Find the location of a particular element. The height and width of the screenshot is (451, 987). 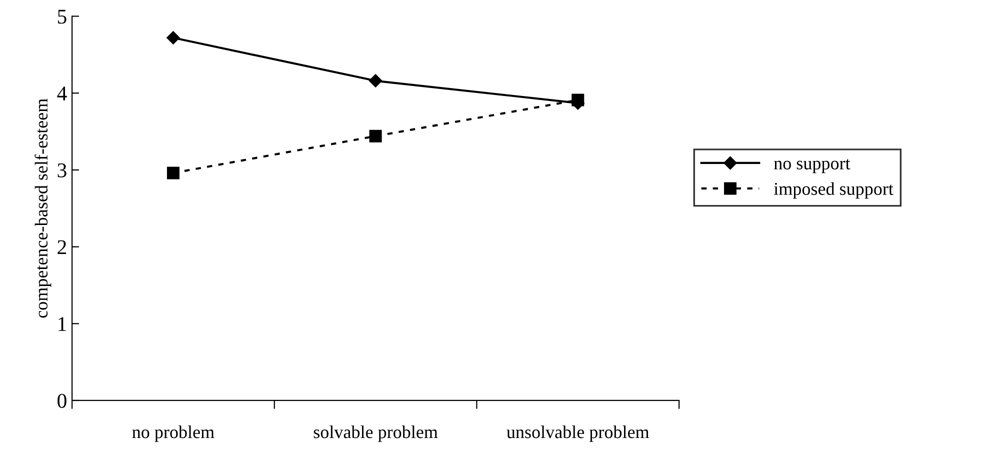

y-axis-title: competence-based self-esteem is located at coordinates (43, 208).